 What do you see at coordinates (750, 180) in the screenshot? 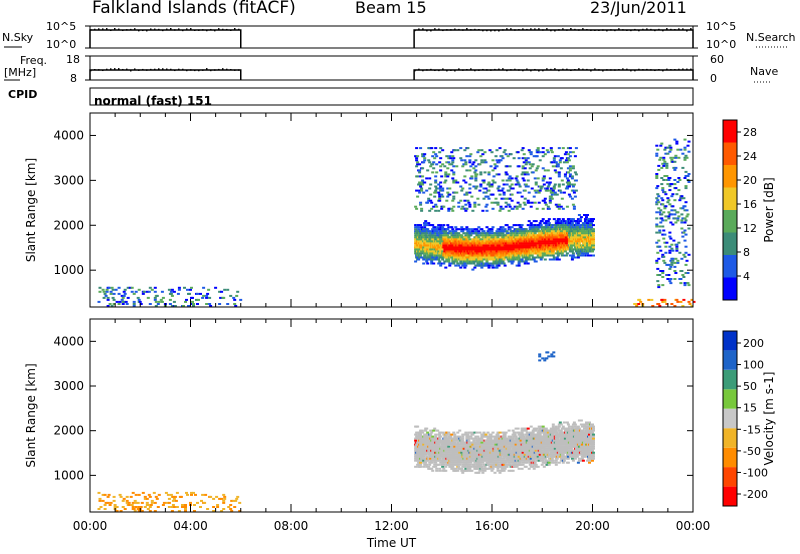
I see `colorbar-tick-label: 20` at bounding box center [750, 180].